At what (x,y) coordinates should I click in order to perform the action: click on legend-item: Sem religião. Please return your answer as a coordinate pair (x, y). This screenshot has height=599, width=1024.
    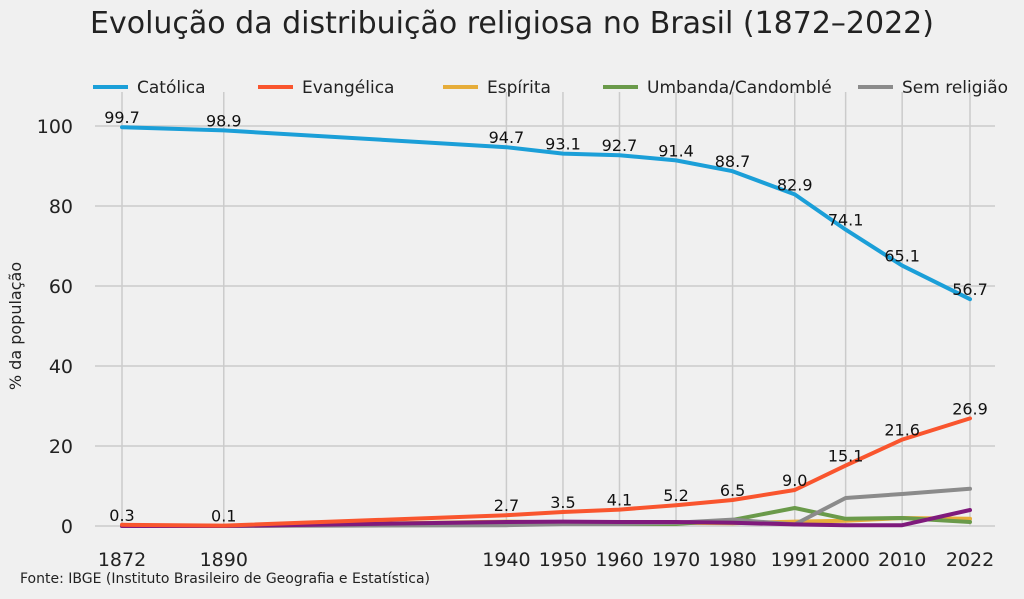
    Looking at the image, I should click on (933, 88).